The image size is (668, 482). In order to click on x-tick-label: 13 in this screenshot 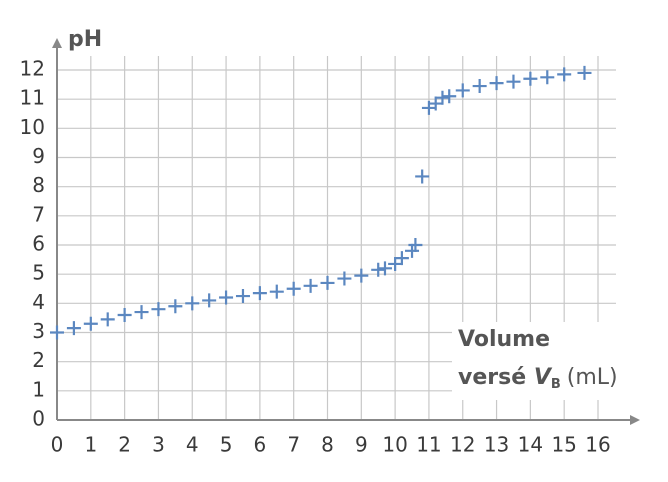, I will do `click(496, 445)`.